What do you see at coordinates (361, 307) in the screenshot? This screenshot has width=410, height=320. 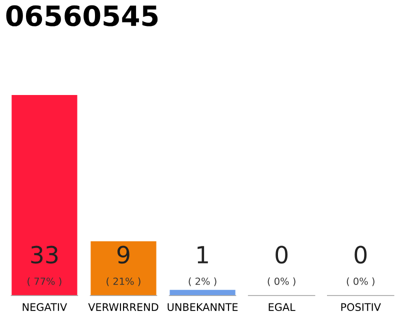 I see `x-tick-label: POSITIV` at bounding box center [361, 307].